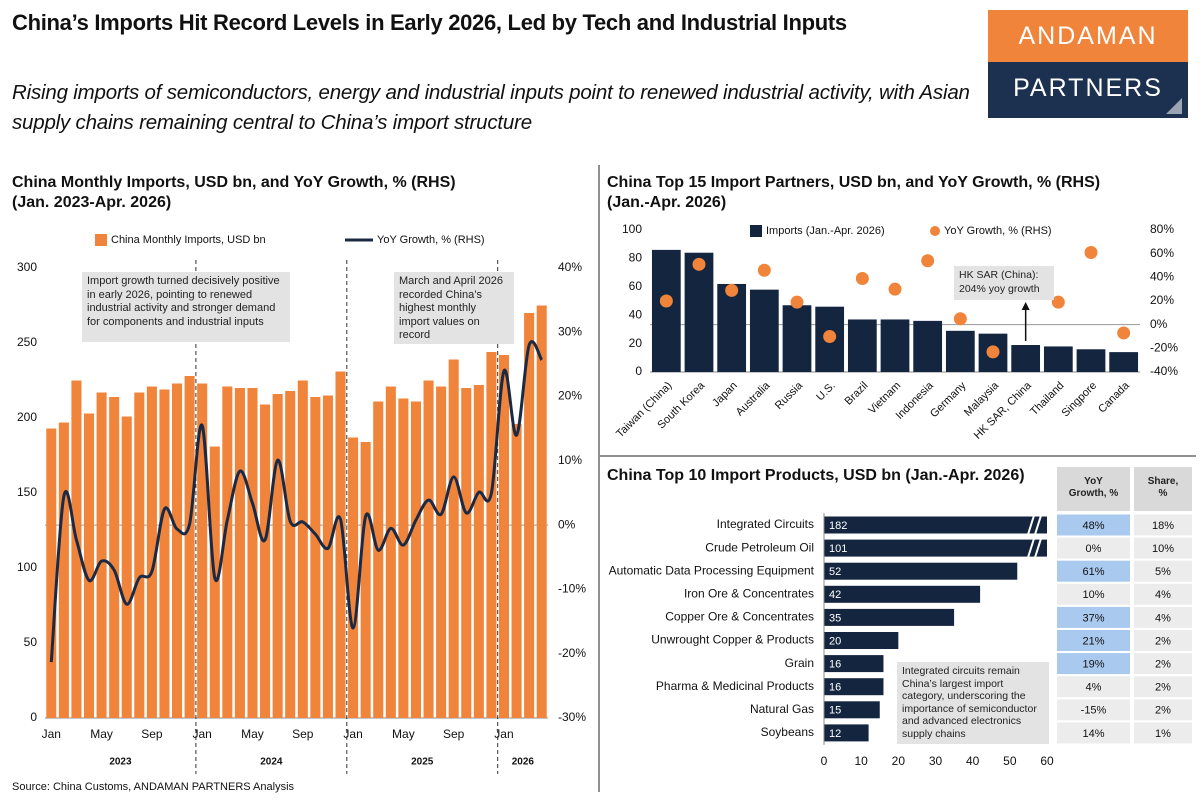 The height and width of the screenshot is (800, 1200). I want to click on table-cell-text: 61%, so click(1093, 572).